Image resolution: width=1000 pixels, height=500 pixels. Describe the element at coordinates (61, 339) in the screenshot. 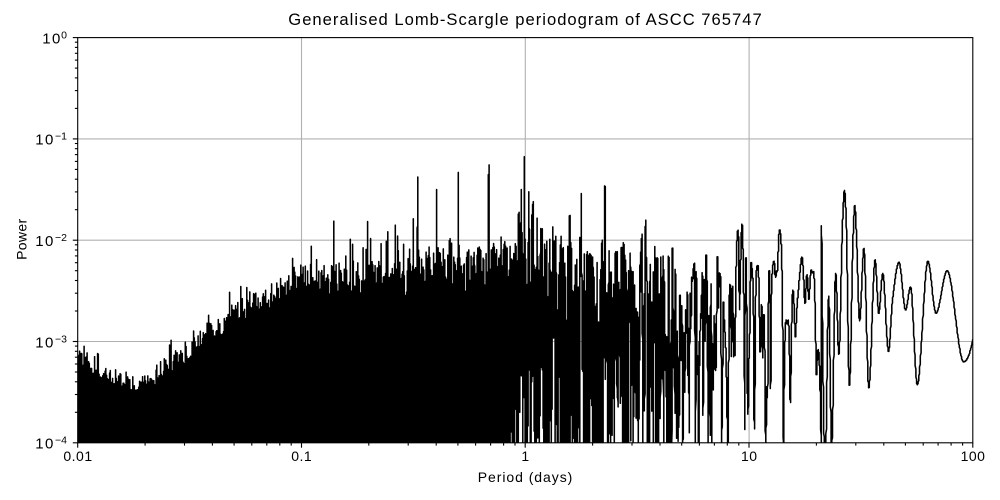

I see `svg-text: −3` at that location.